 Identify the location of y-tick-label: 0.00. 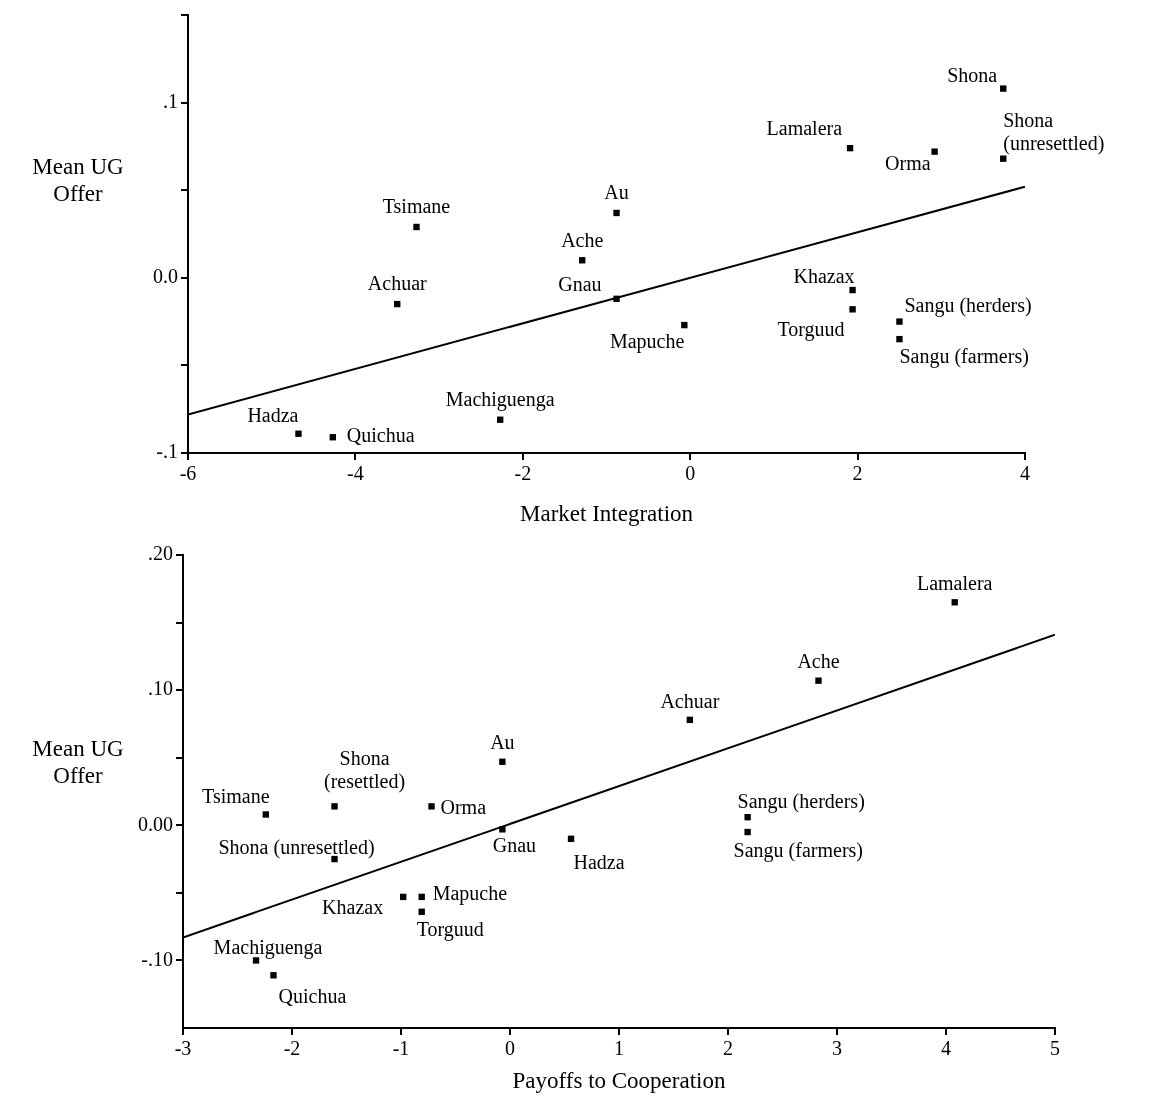
(155, 823).